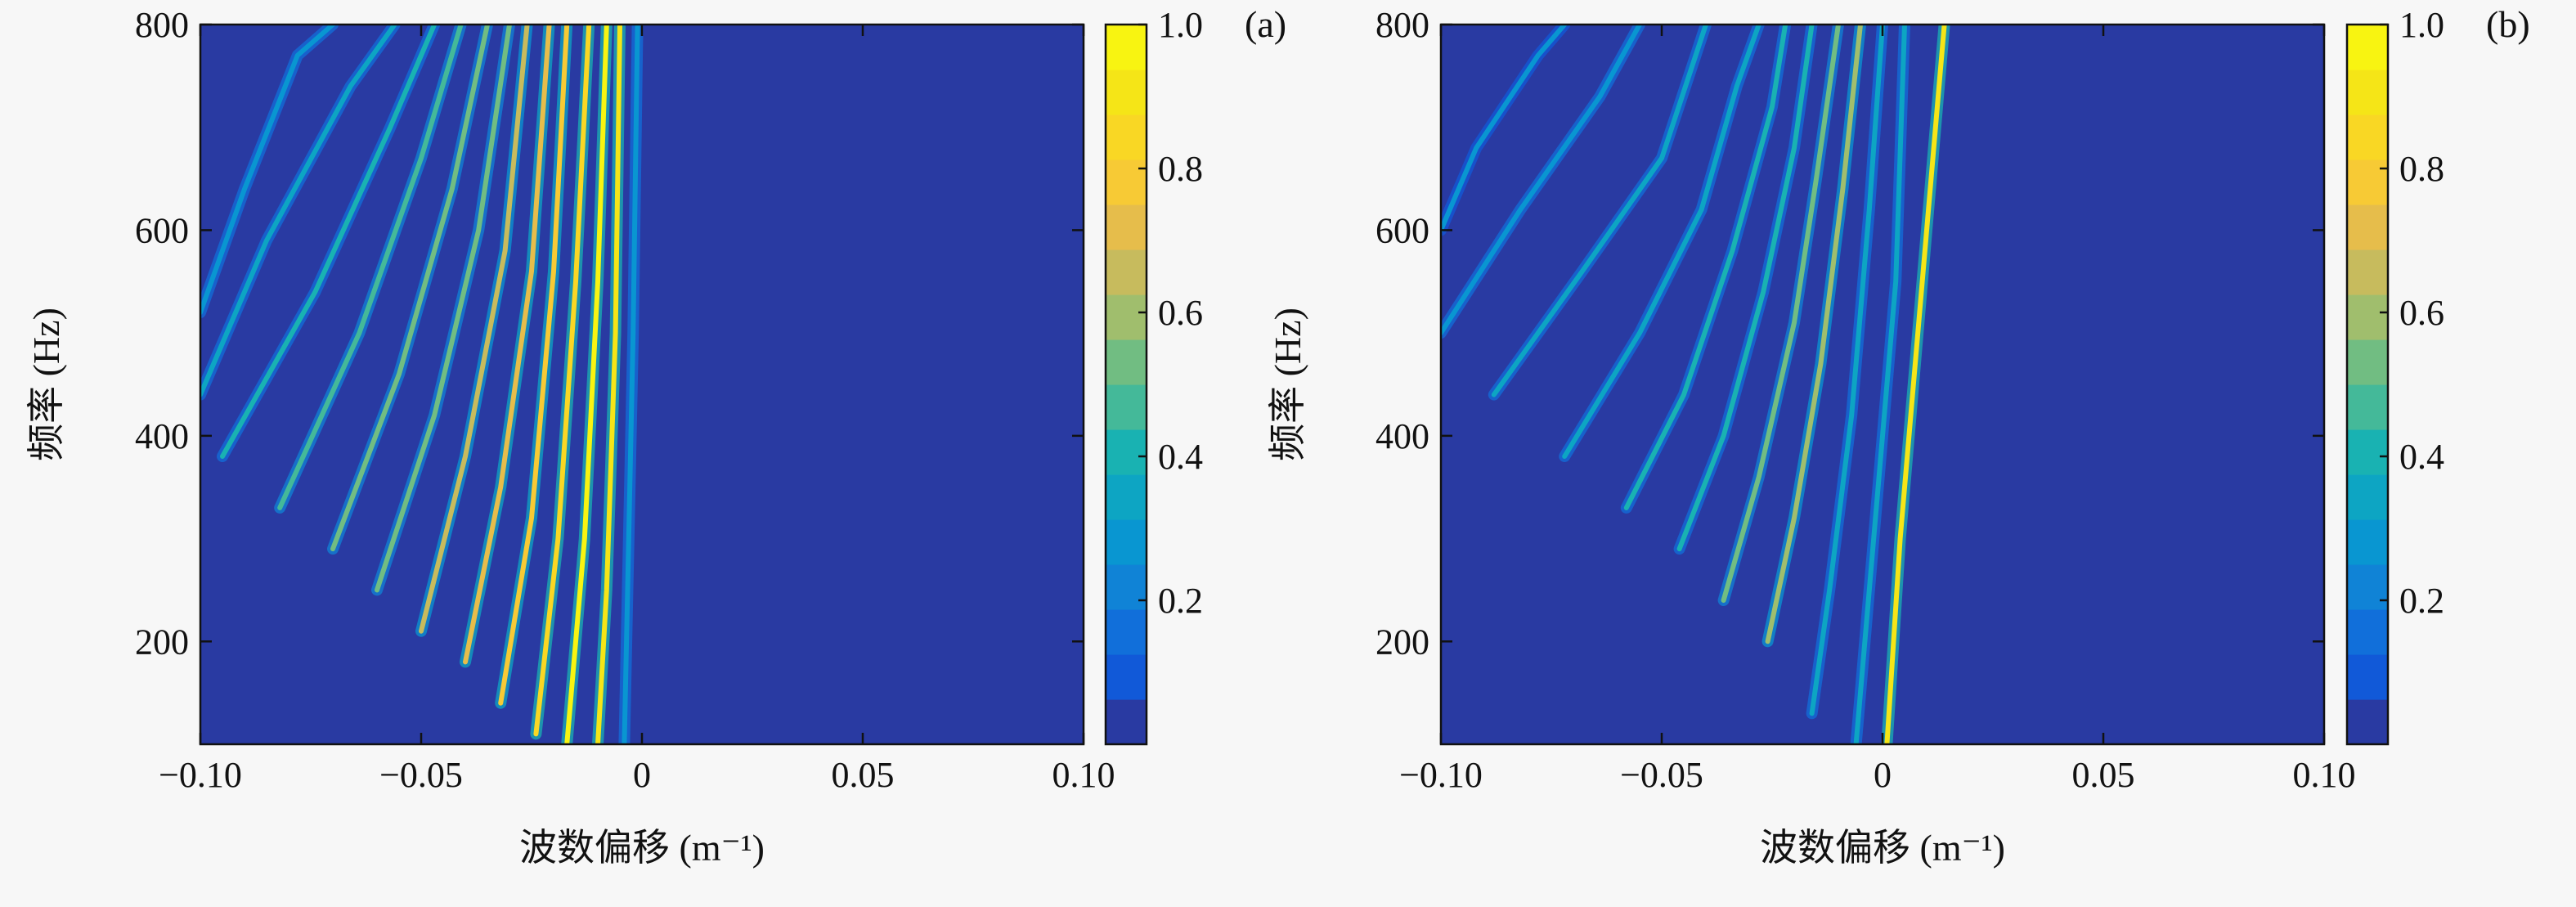 The width and height of the screenshot is (2576, 907). Describe the element at coordinates (1882, 848) in the screenshot. I see `x-axis-label-b: 波数偏移 (m⁻¹)` at that location.